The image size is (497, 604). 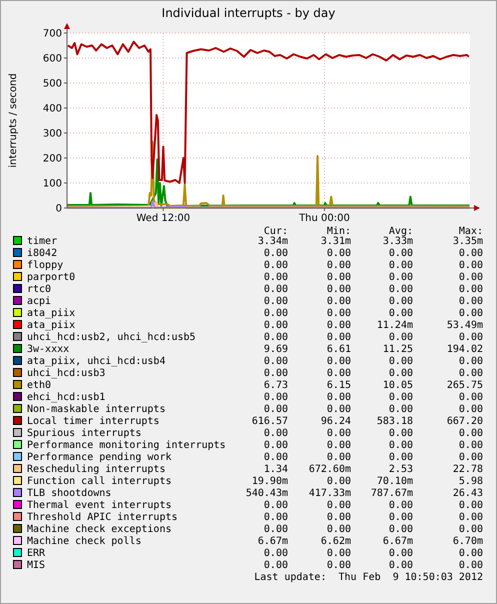 What do you see at coordinates (111, 337) in the screenshot?
I see `legend-label: uhci_hcd:usb2, uhci_hcd:usb5` at bounding box center [111, 337].